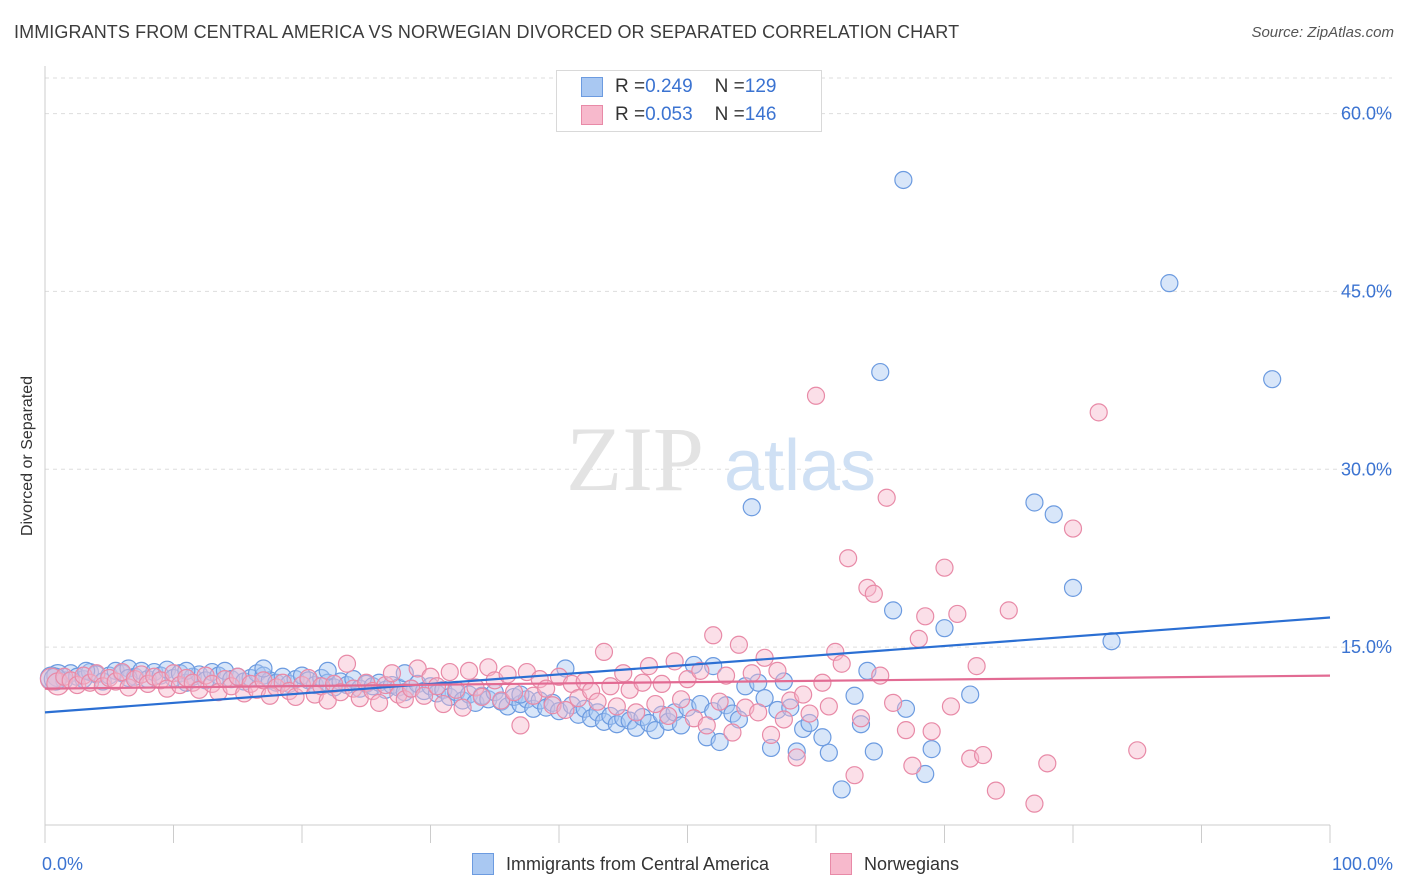  What do you see at coordinates (592, 87) in the screenshot?
I see `legend-swatch-blue` at bounding box center [592, 87].